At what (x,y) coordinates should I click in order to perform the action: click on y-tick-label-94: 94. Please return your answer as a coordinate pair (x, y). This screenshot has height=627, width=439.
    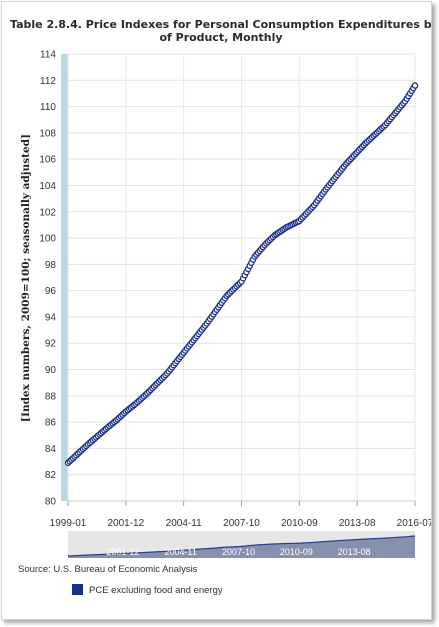
    Looking at the image, I should click on (51, 317).